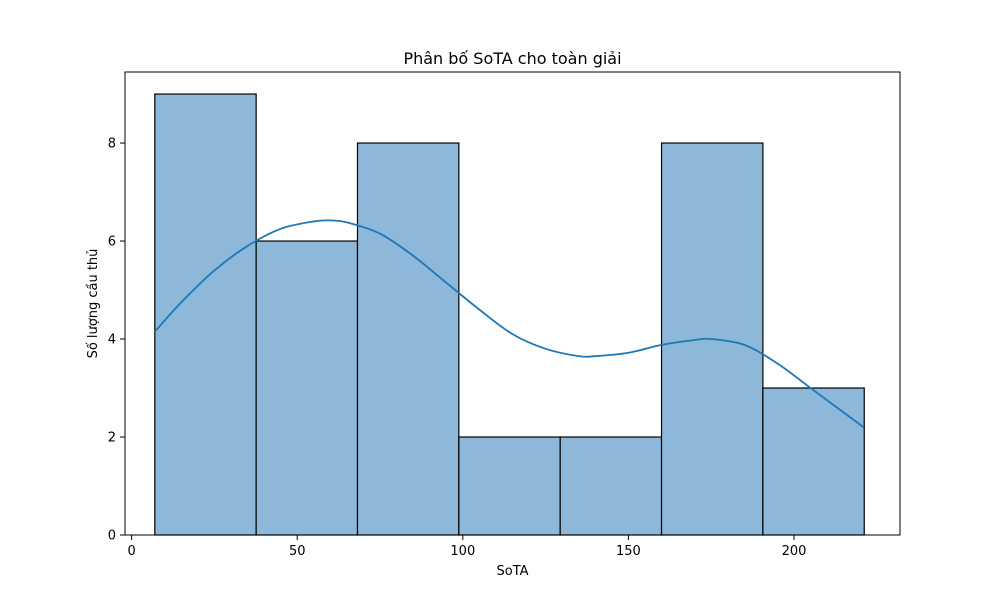 The image size is (1000, 600). I want to click on x-tick-label: 150, so click(628, 551).